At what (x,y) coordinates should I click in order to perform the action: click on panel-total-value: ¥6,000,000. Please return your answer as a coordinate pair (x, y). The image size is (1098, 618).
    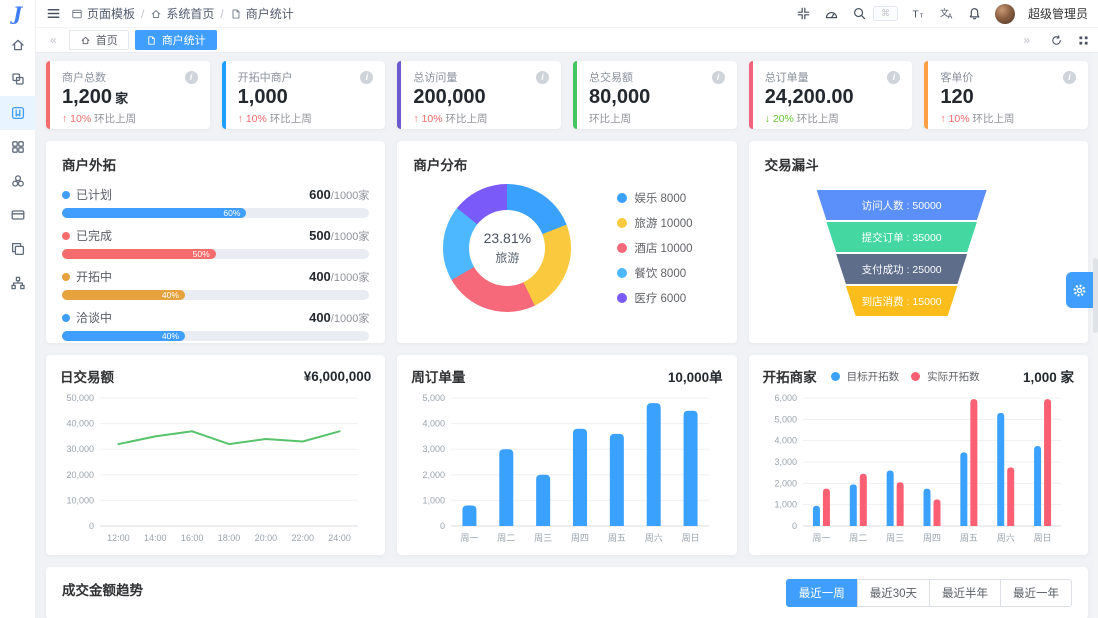
    Looking at the image, I should click on (337, 376).